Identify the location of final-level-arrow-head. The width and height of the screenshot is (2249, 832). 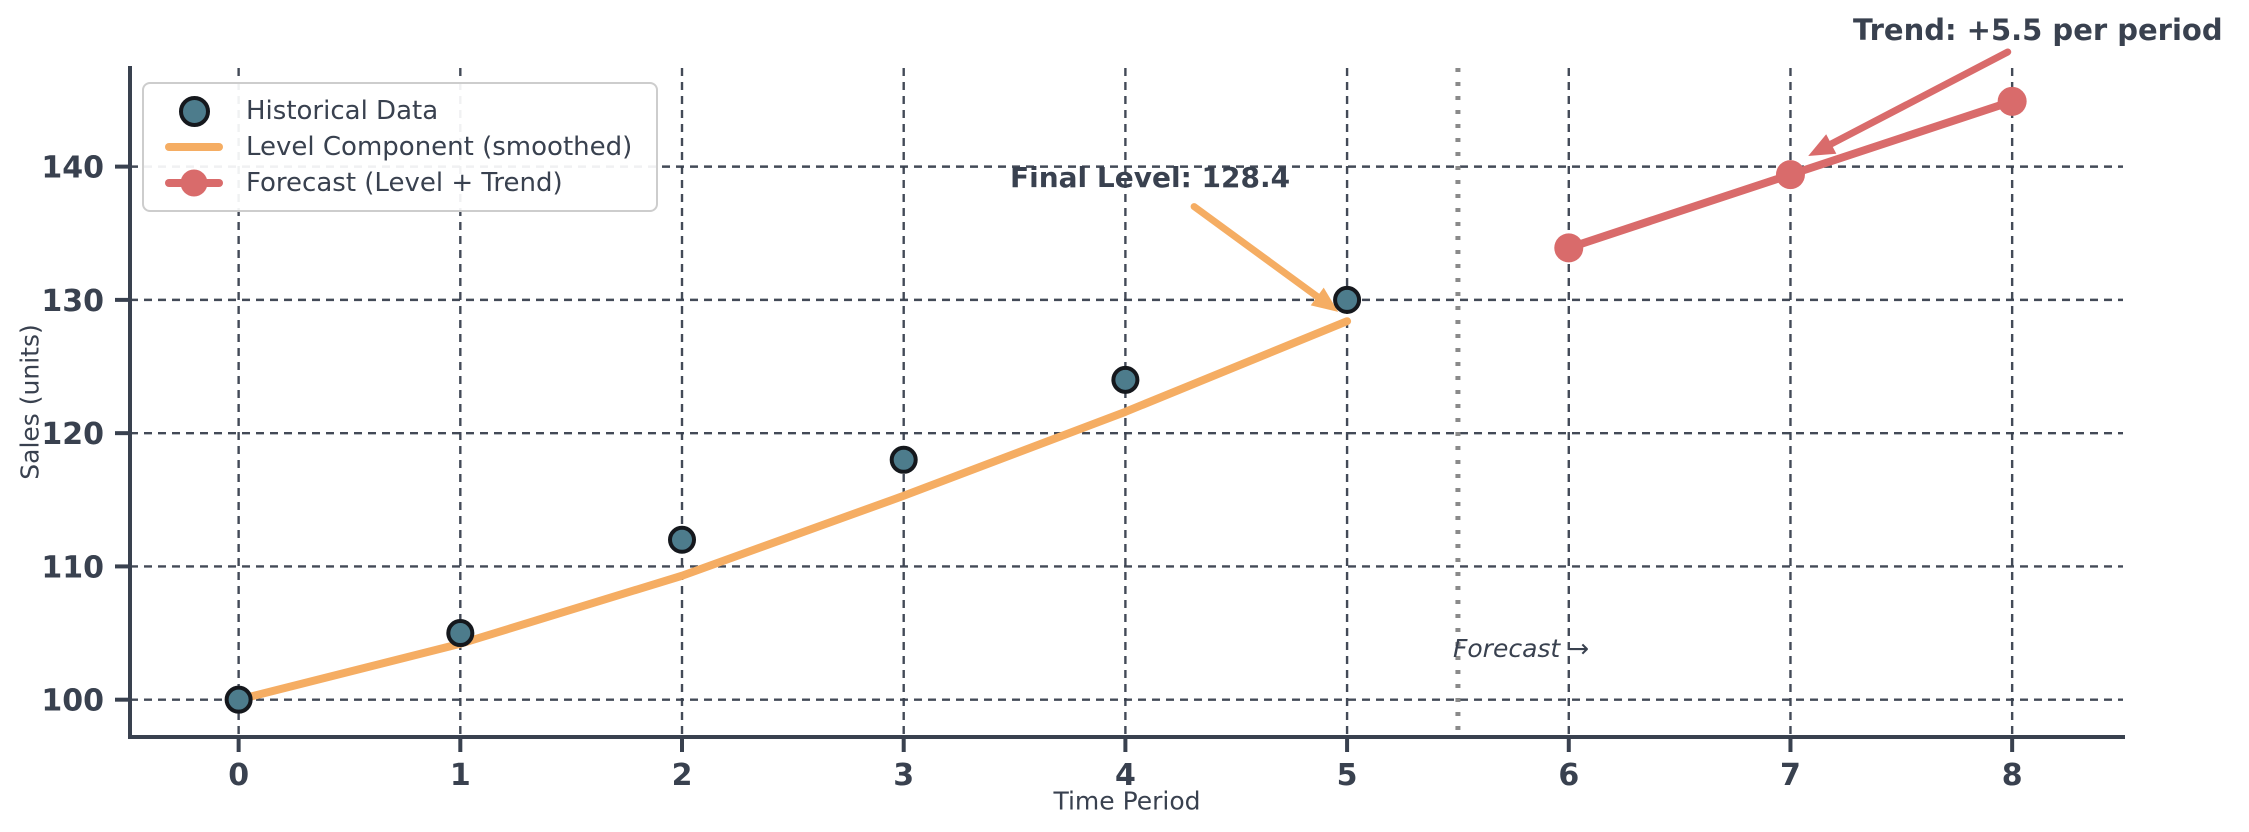
(1324, 299).